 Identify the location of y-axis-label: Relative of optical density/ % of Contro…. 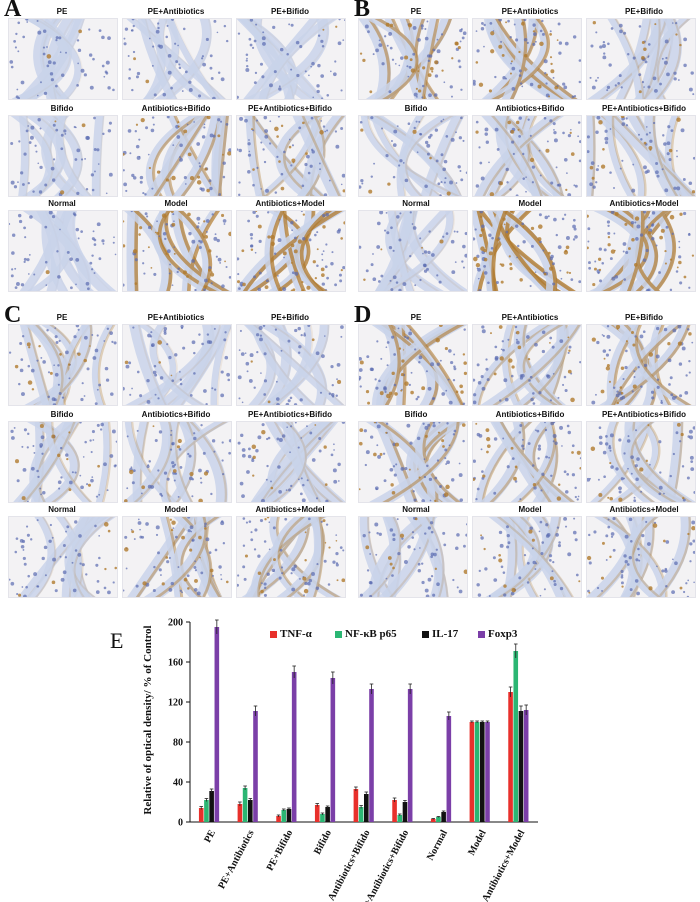
(148, 720).